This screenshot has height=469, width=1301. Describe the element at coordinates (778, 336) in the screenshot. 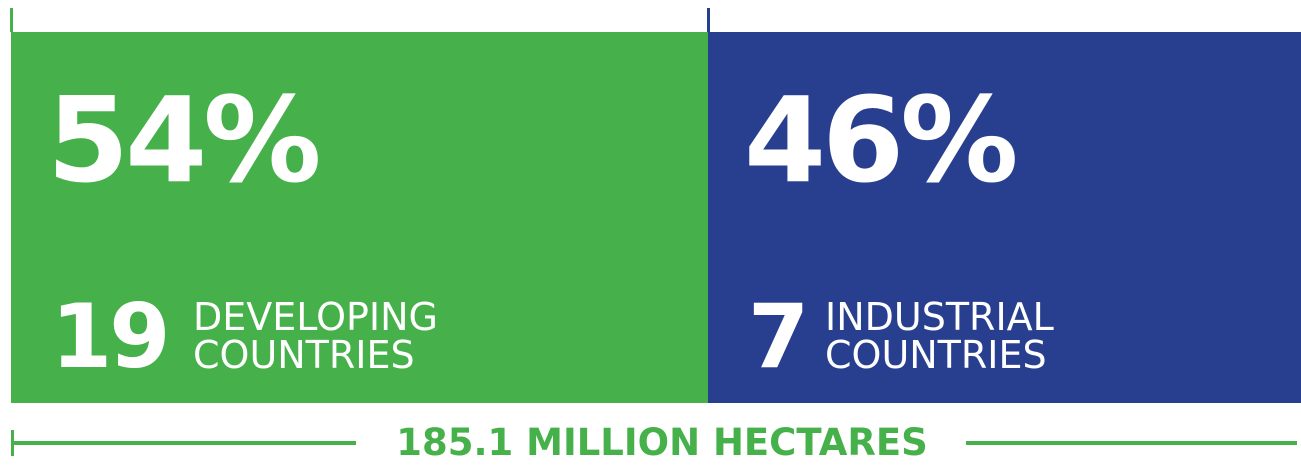

I see `industrial-country-count: 7` at that location.